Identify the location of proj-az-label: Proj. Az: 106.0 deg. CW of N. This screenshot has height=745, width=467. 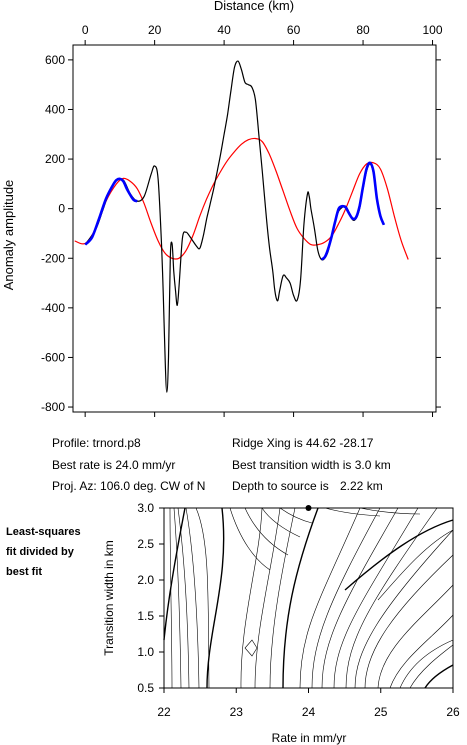
(128, 486).